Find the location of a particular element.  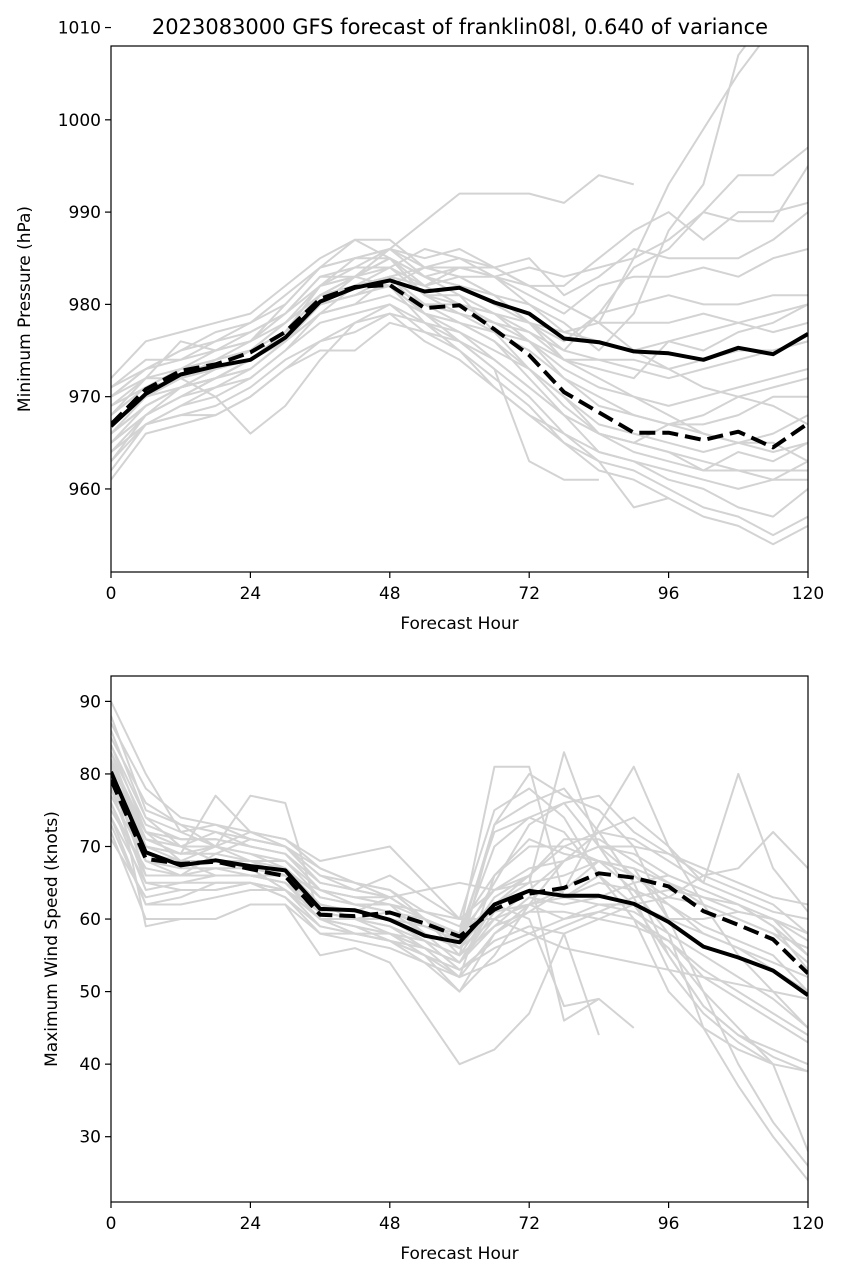

pressure-y-tick-label: 960 is located at coordinates (85, 490).